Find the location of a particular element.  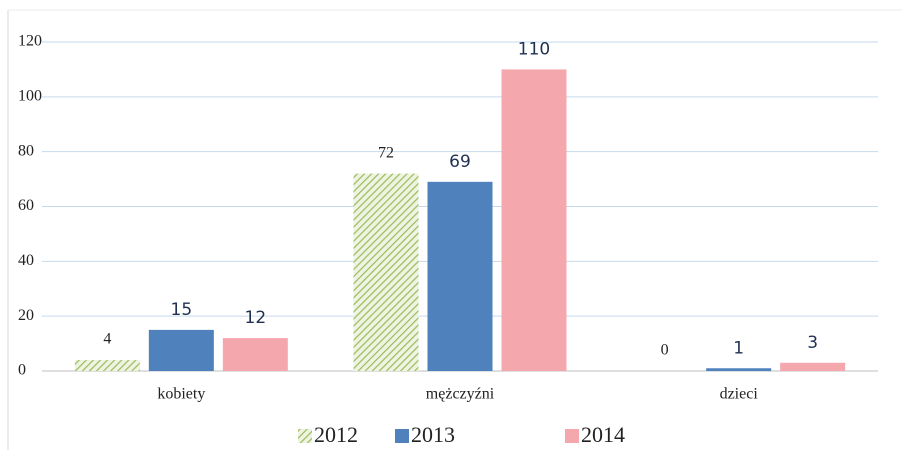

data-label: 3 is located at coordinates (812, 343).